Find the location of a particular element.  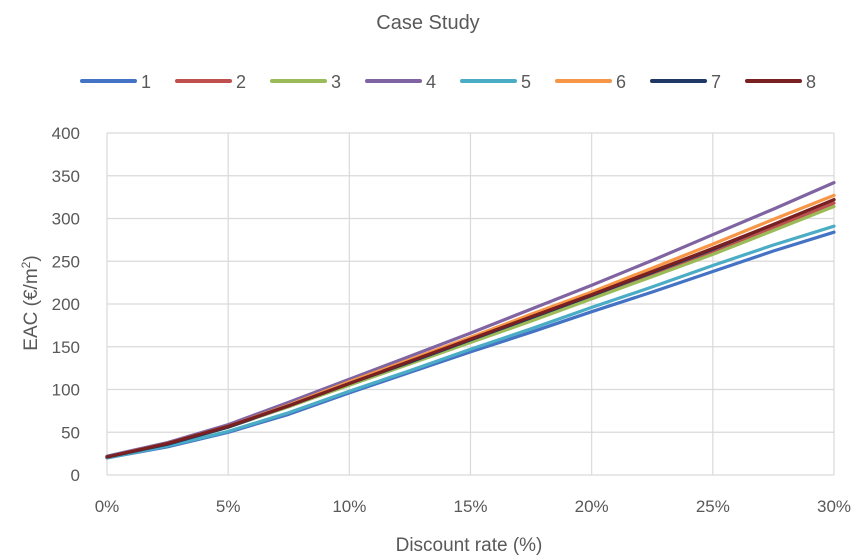

y-tick-label: 350 is located at coordinates (66, 176).